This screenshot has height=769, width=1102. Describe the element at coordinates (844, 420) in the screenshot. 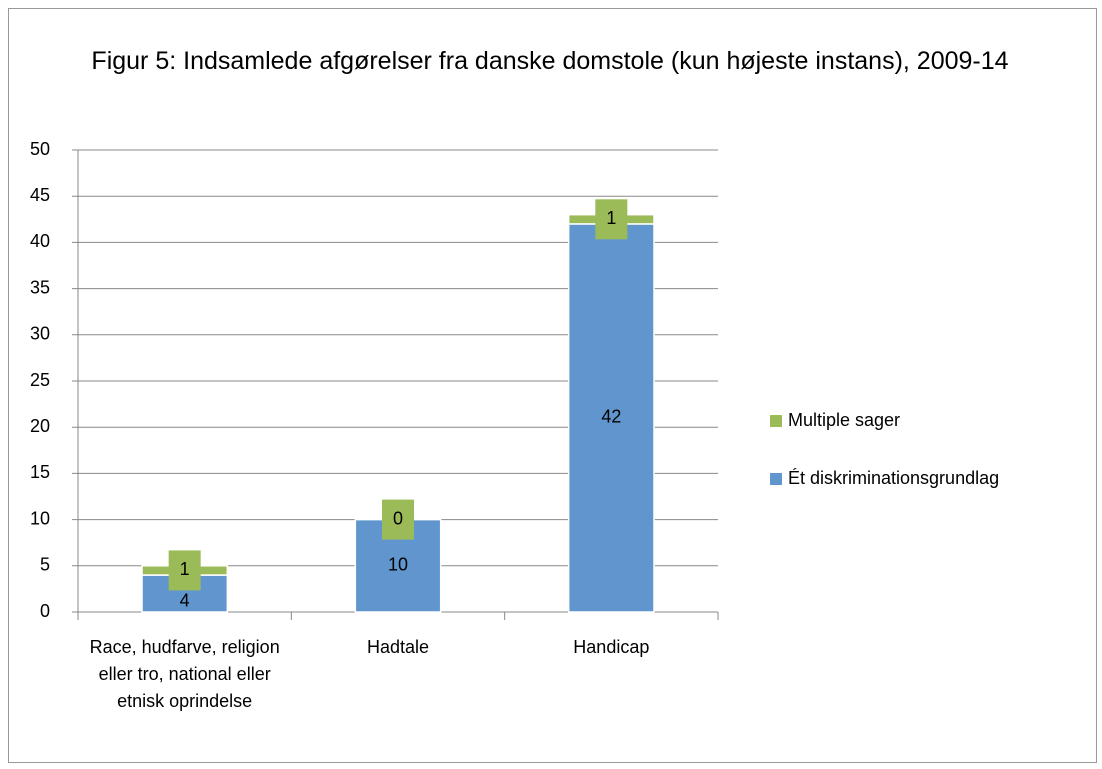

I see `legend-label: Multiple sager` at that location.